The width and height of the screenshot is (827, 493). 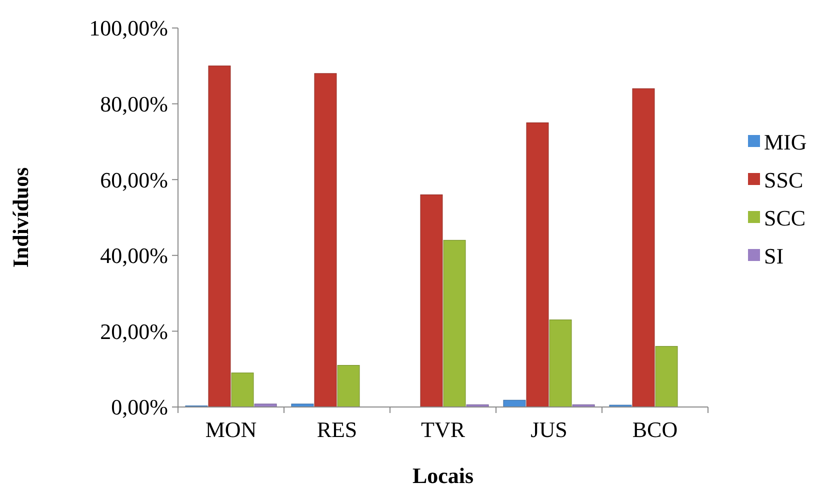 I want to click on y-tick-label: 0,00%, so click(x=139, y=407).